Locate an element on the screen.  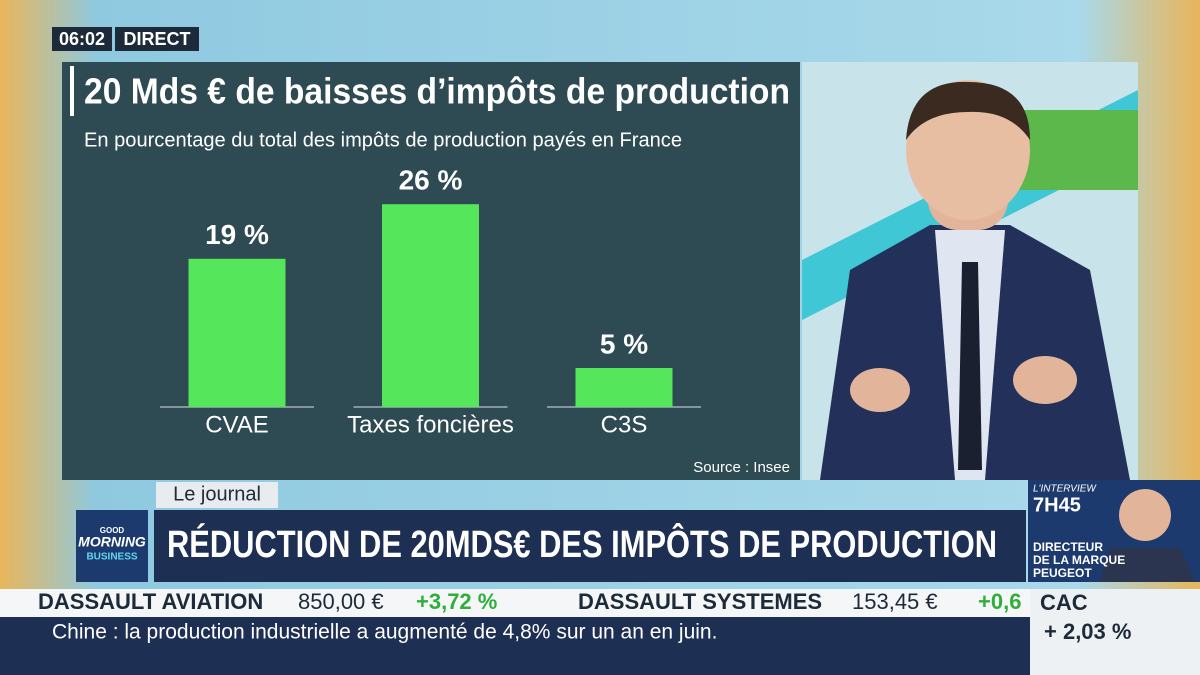
logo-text: GOOD is located at coordinates (112, 530).